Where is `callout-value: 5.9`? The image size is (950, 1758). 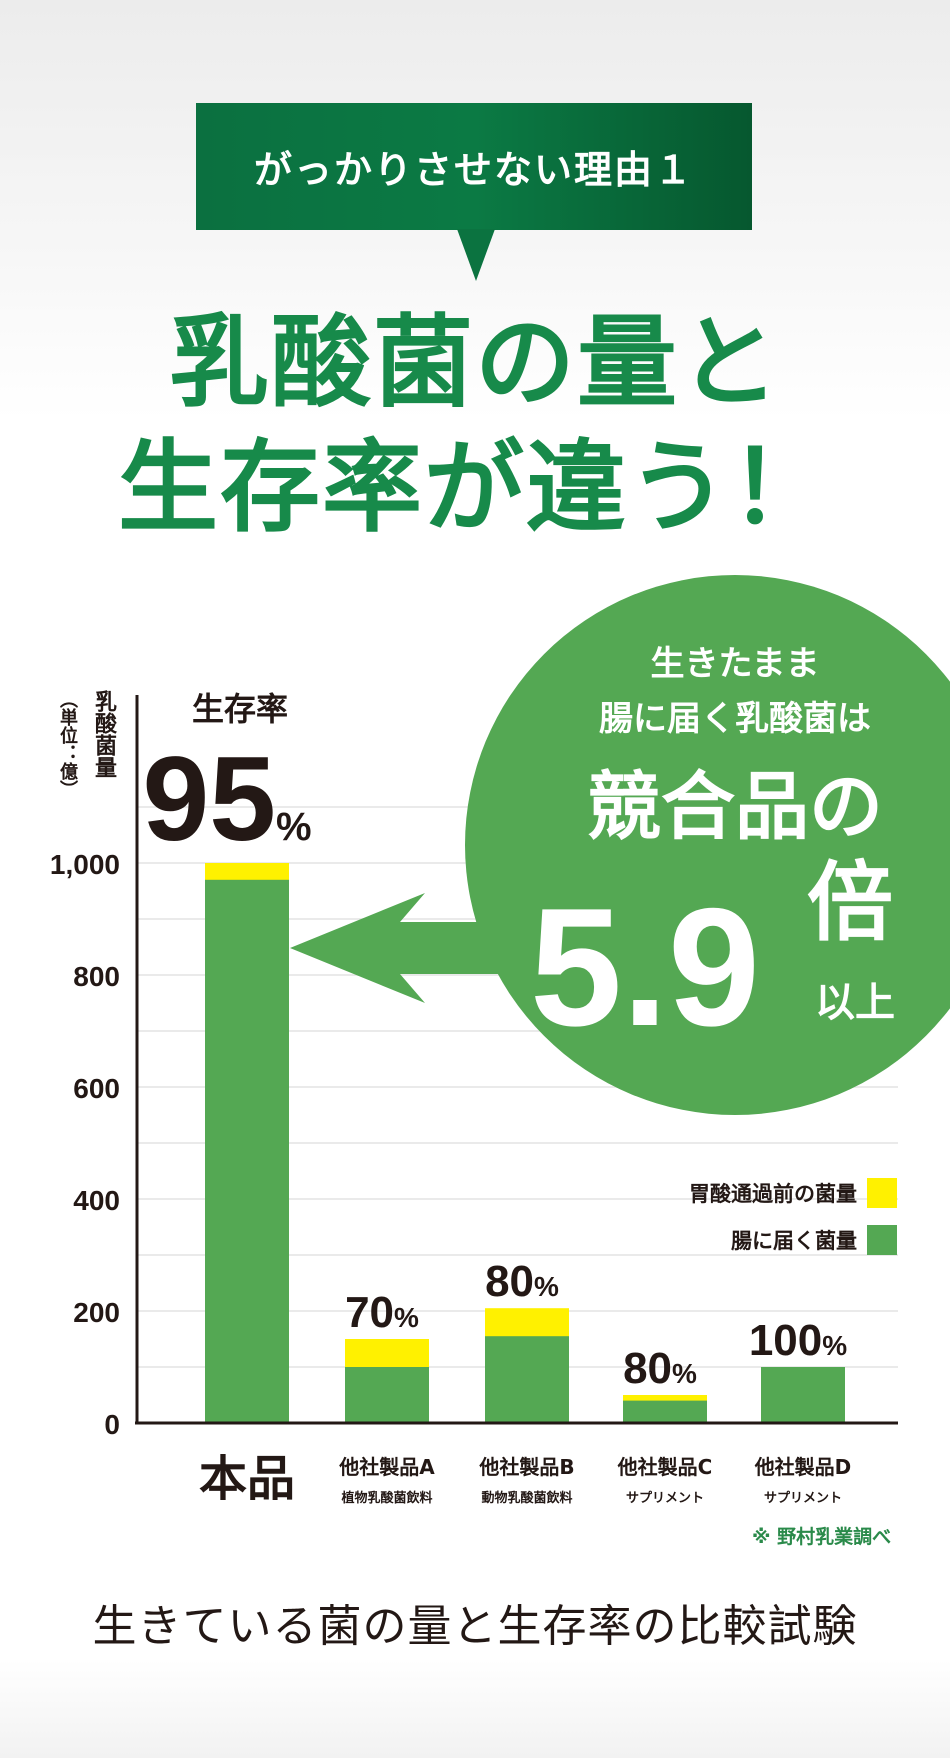 callout-value: 5.9 is located at coordinates (645, 967).